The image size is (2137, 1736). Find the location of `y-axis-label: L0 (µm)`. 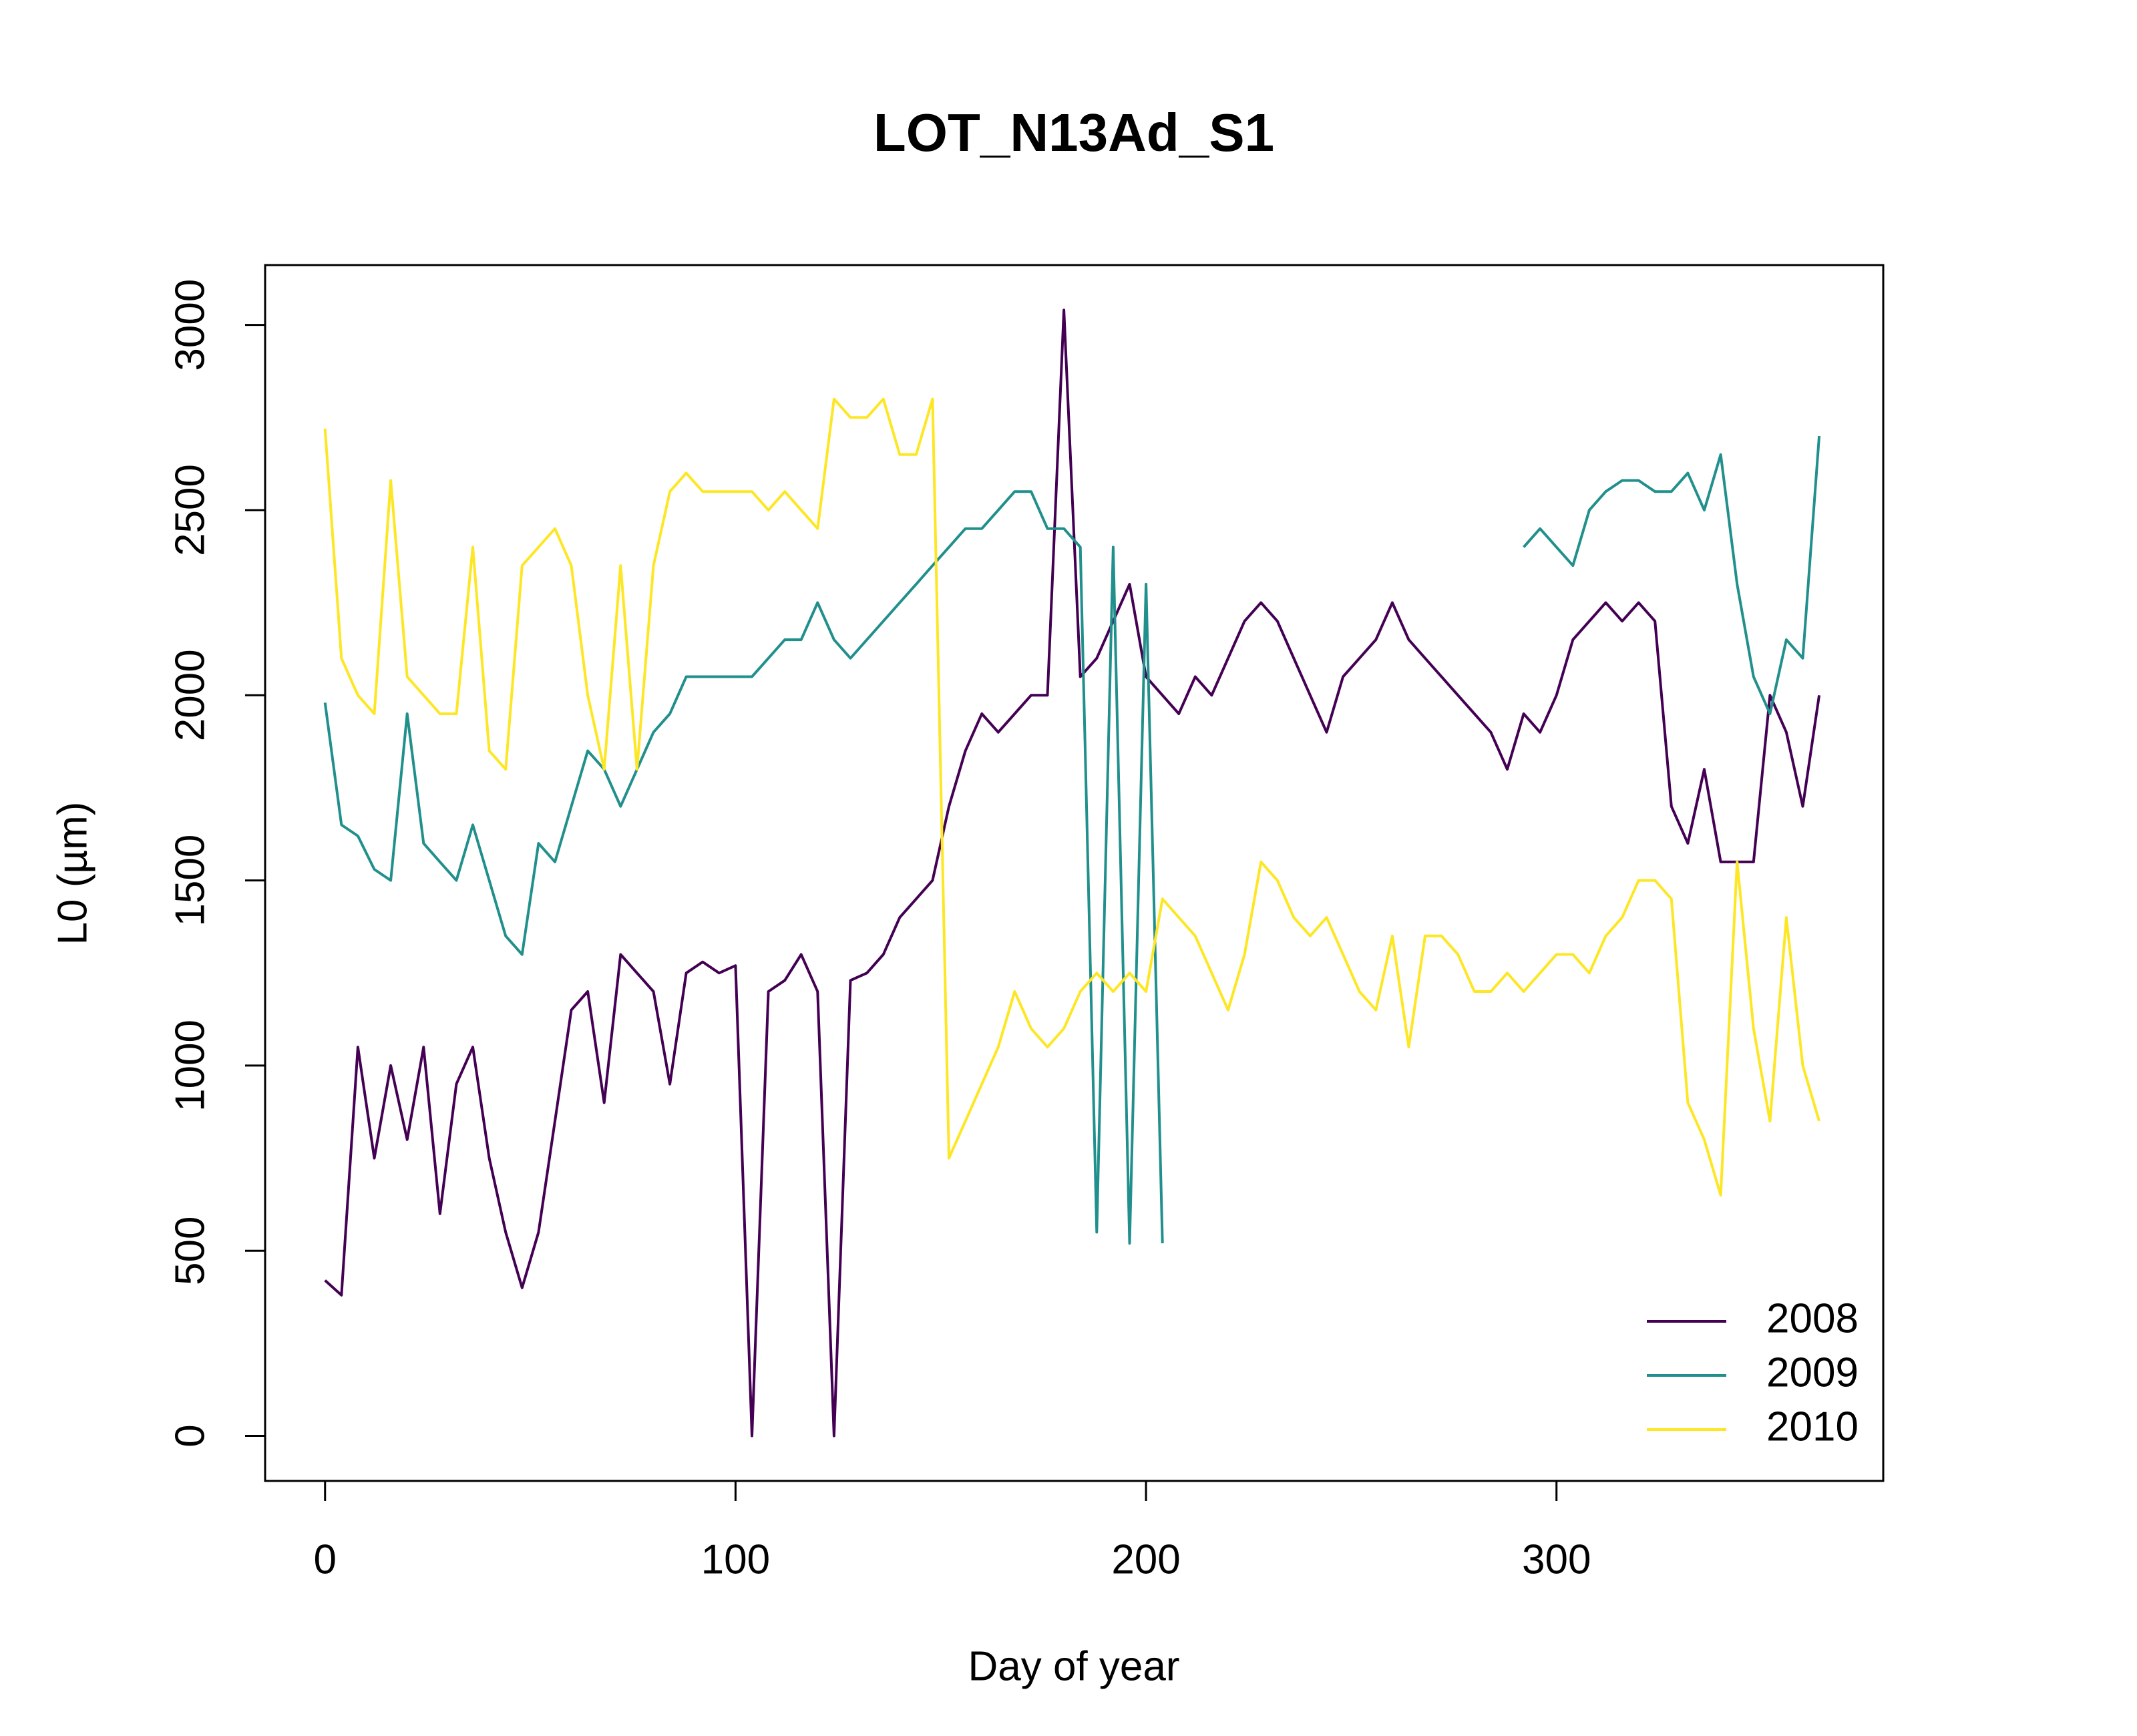

y-axis-label: L0 (µm) is located at coordinates (72, 873).